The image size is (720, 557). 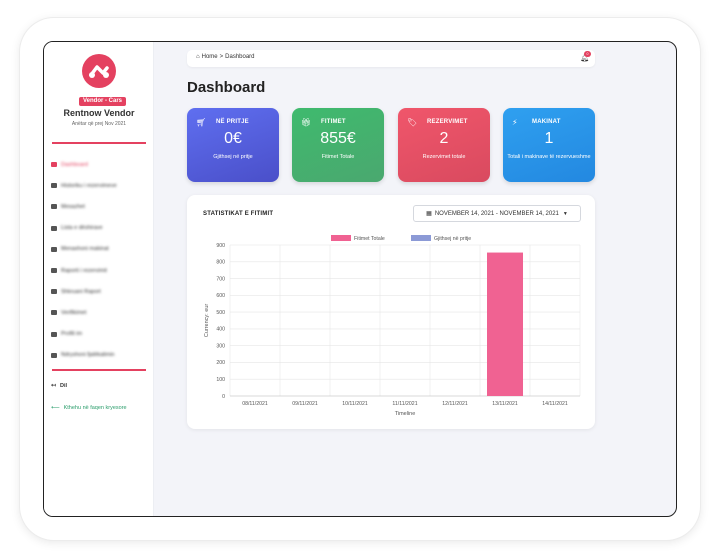 I want to click on write-icon, so click(x=54, y=292).